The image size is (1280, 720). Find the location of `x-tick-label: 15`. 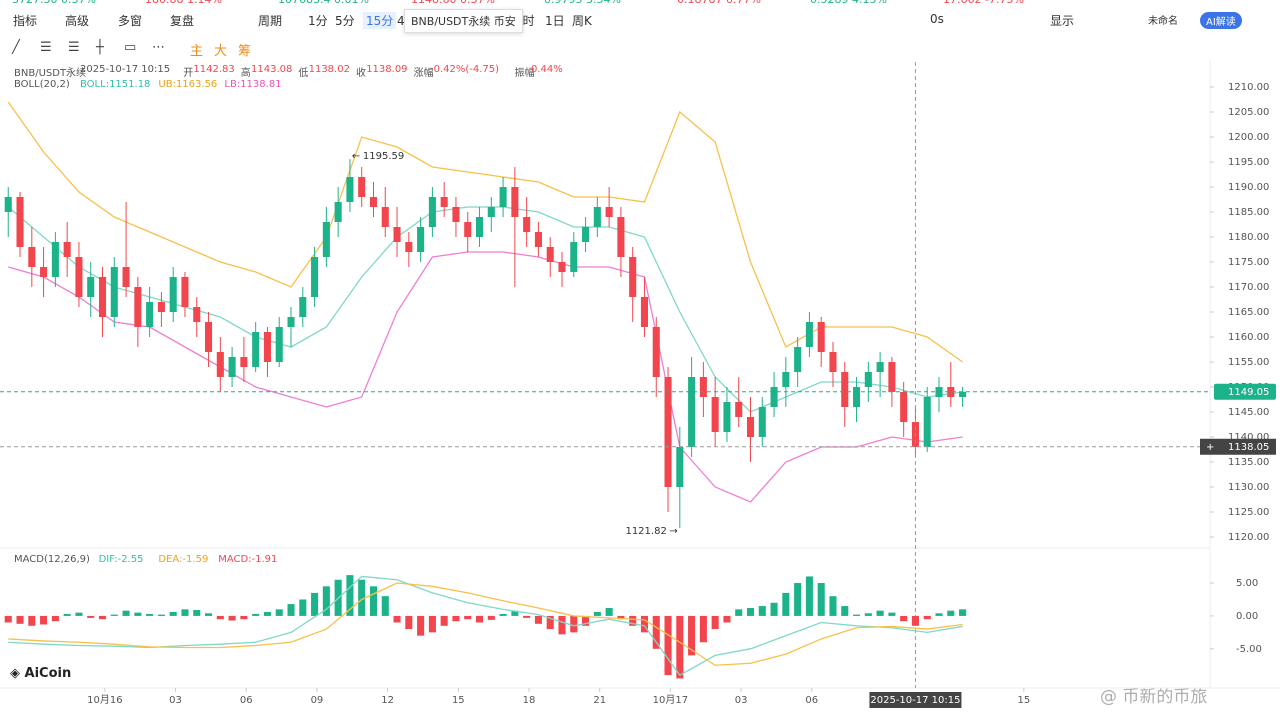

x-tick-label: 15 is located at coordinates (1023, 700).